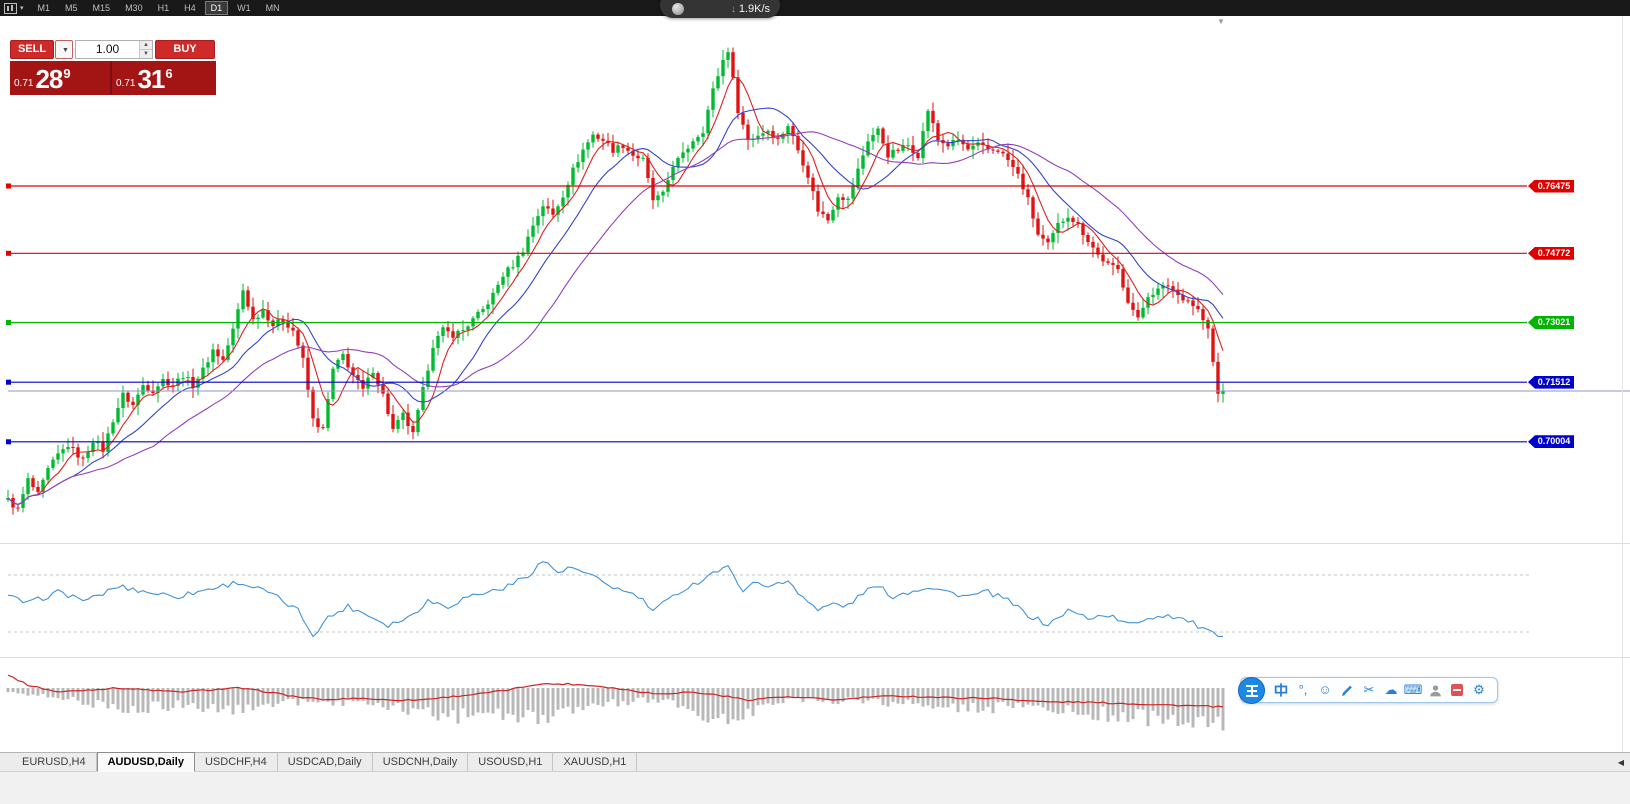  Describe the element at coordinates (24, 83) in the screenshot. I see `sell-price-prefix: 0.71` at that location.